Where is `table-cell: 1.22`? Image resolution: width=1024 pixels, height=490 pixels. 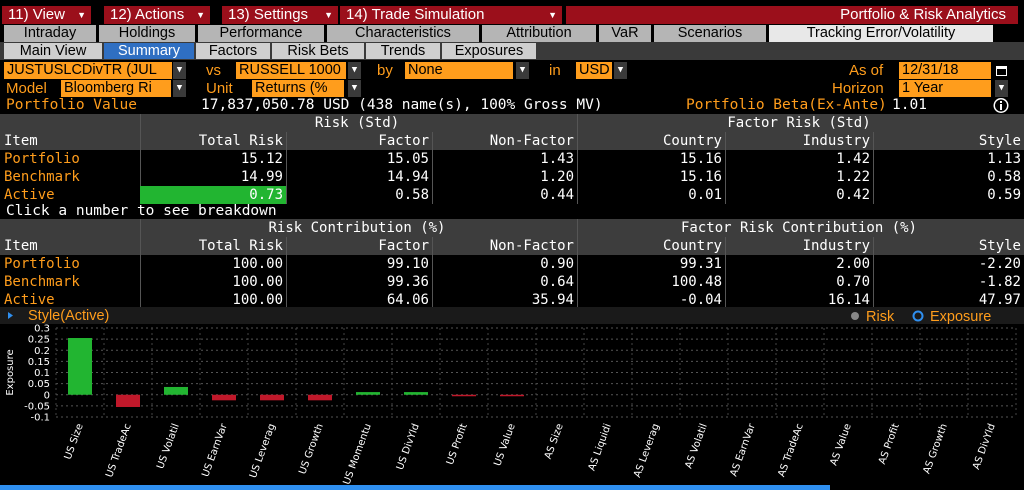
table-cell: 1.22 is located at coordinates (853, 177).